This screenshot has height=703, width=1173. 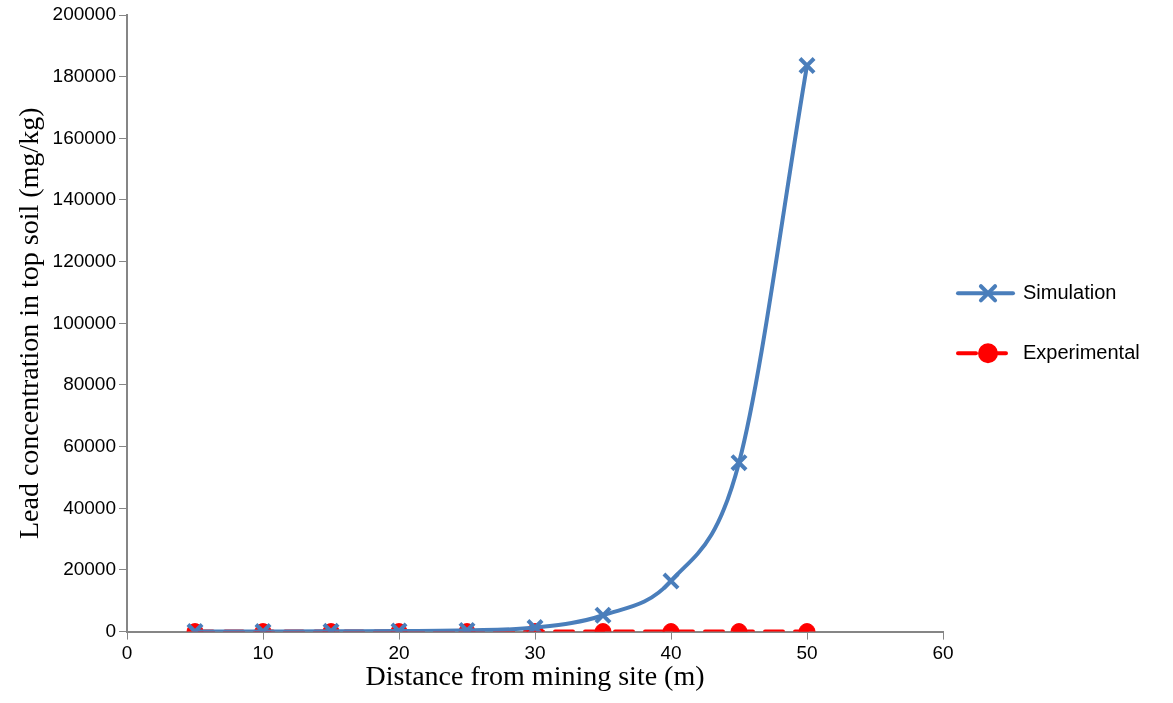 What do you see at coordinates (89, 445) in the screenshot?
I see `y-tick-label: 60000` at bounding box center [89, 445].